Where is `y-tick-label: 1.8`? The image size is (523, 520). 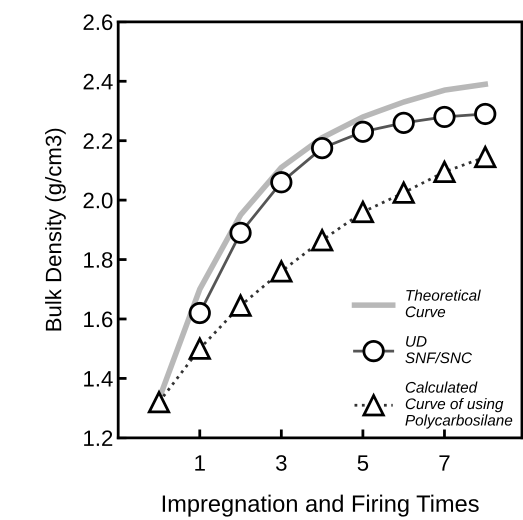 y-tick-label: 1.8 is located at coordinates (98, 260).